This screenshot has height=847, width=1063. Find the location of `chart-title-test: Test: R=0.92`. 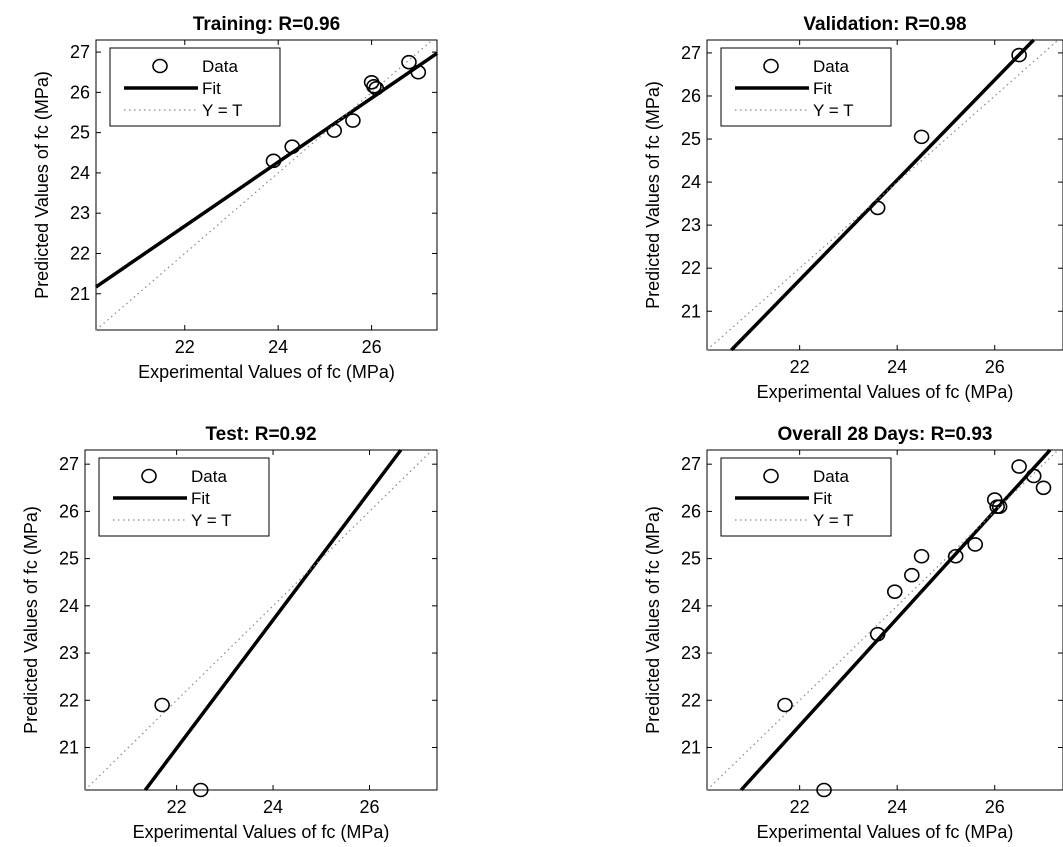

chart-title-test: Test: R=0.92 is located at coordinates (260, 434).